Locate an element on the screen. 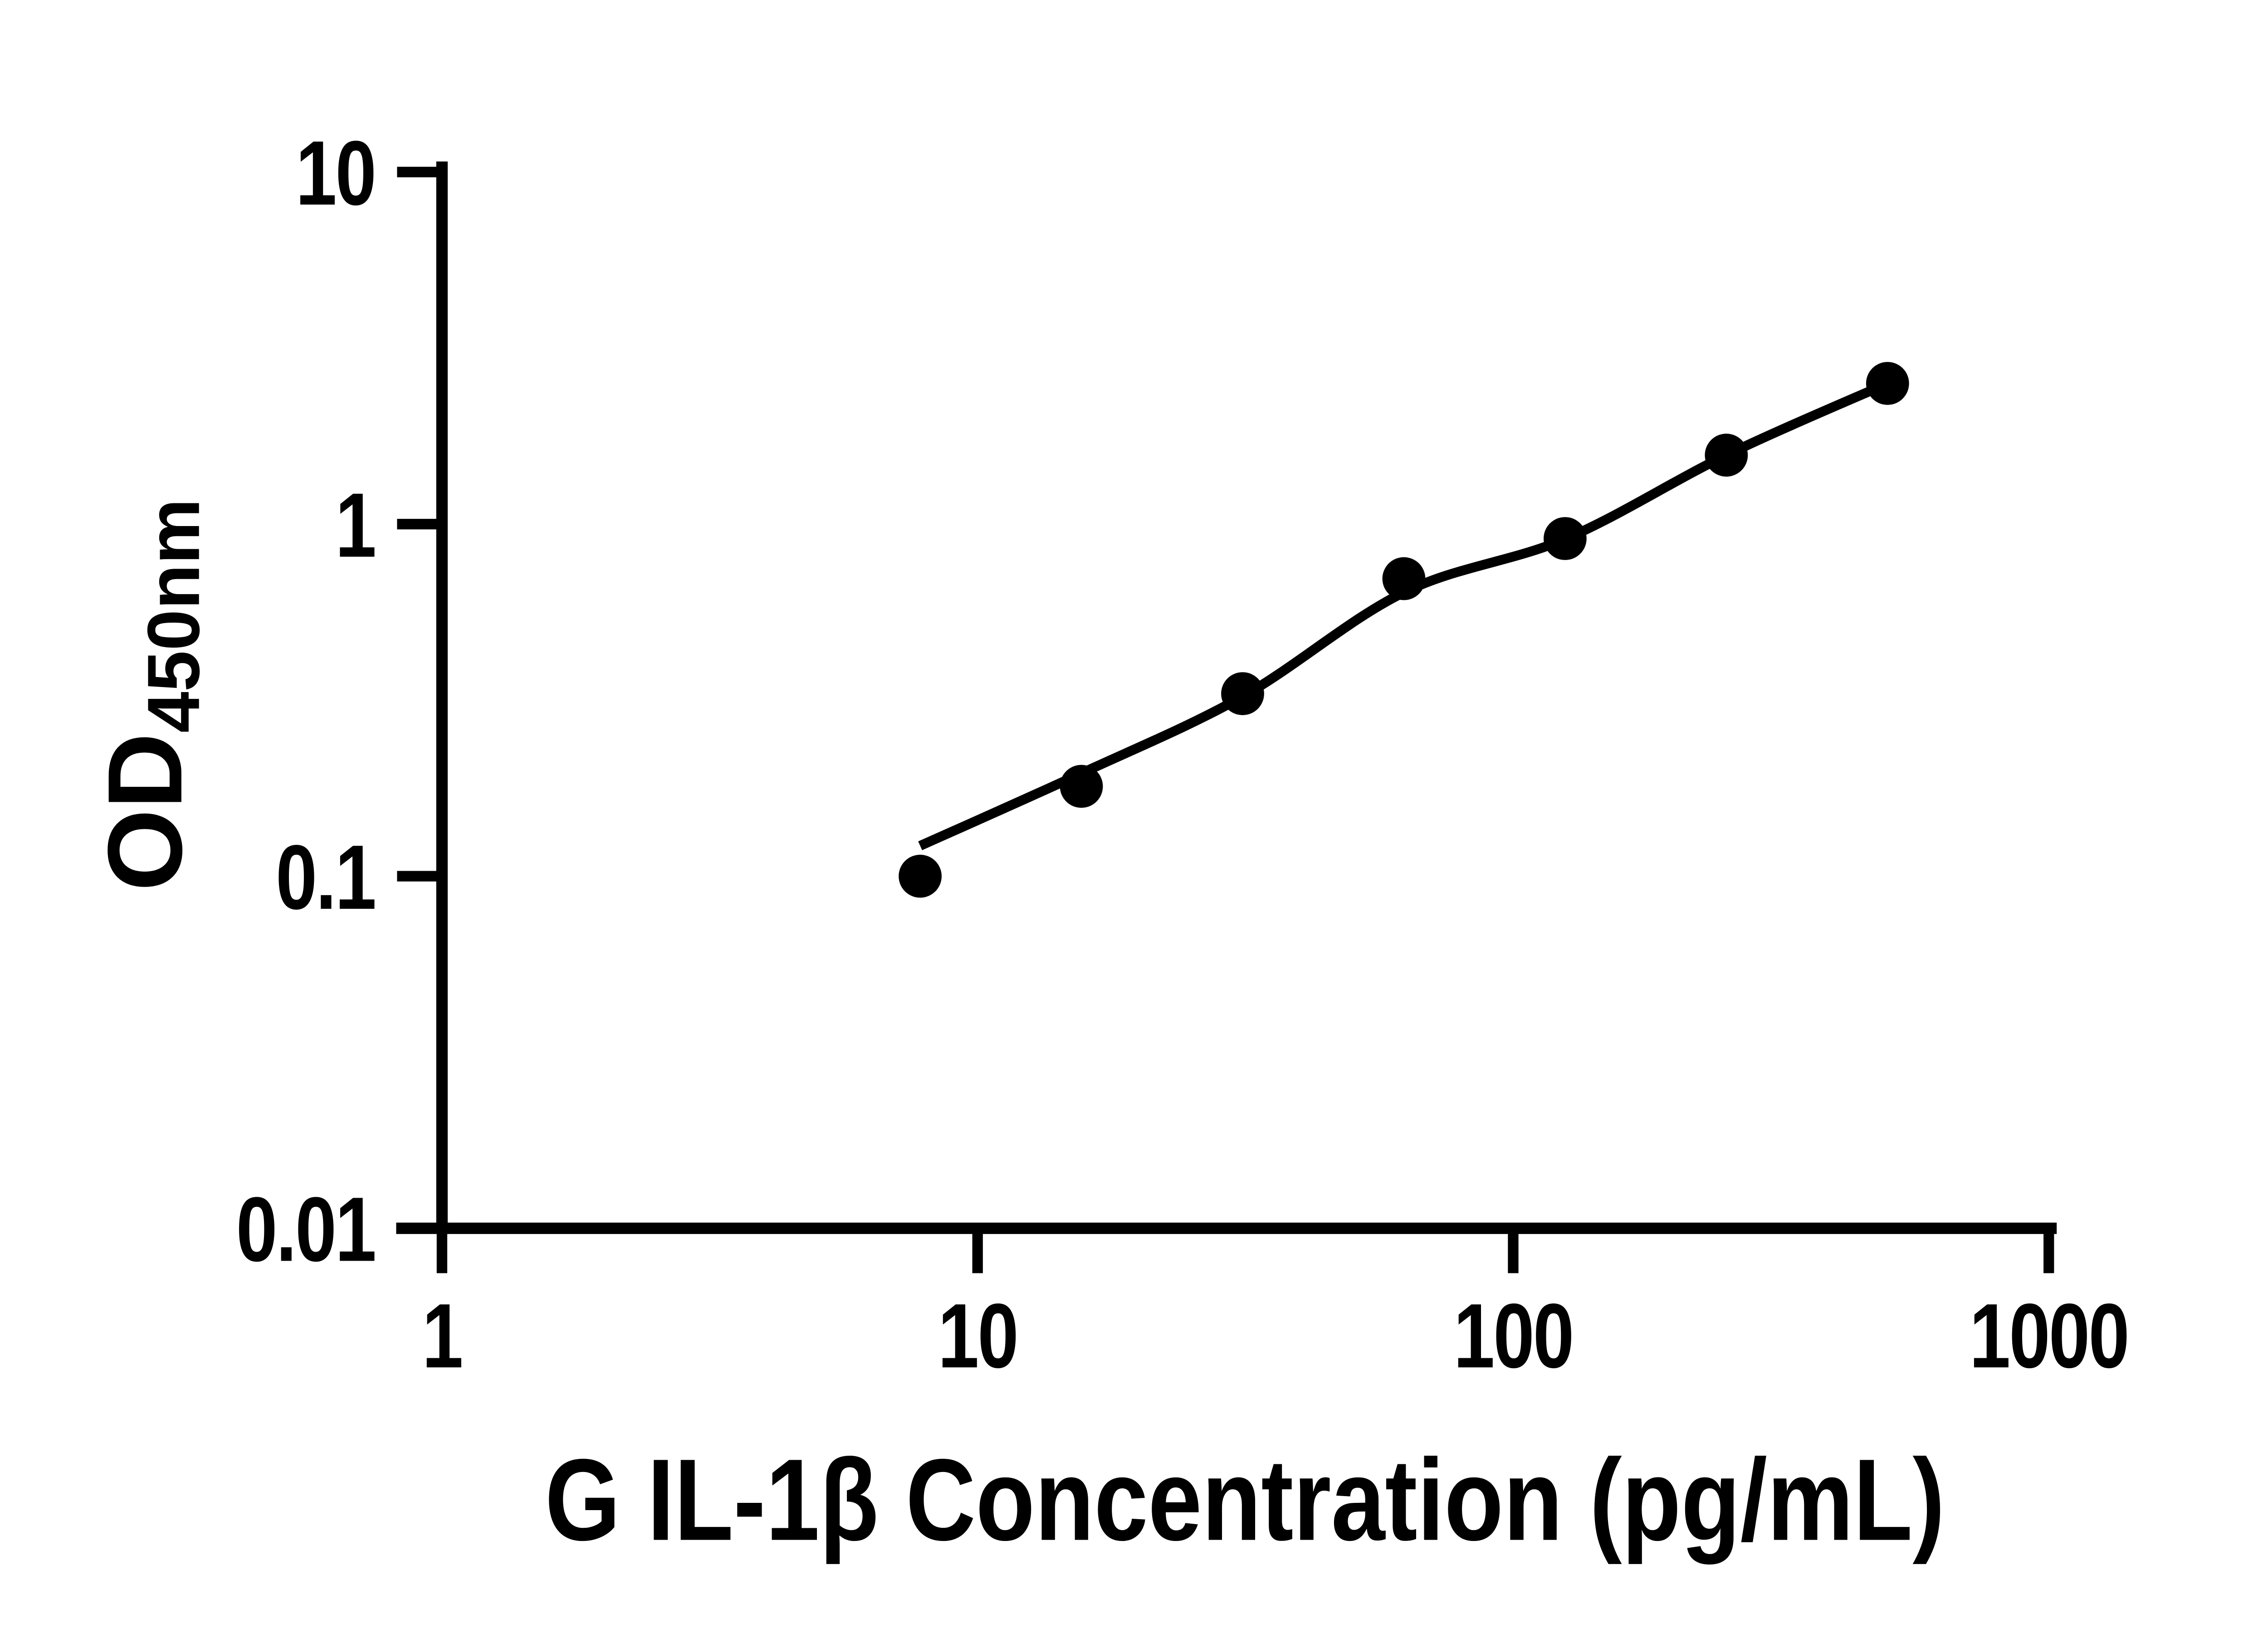 Image resolution: width=2268 pixels, height=1638 pixels. x-tick-label: 10 is located at coordinates (978, 1335).